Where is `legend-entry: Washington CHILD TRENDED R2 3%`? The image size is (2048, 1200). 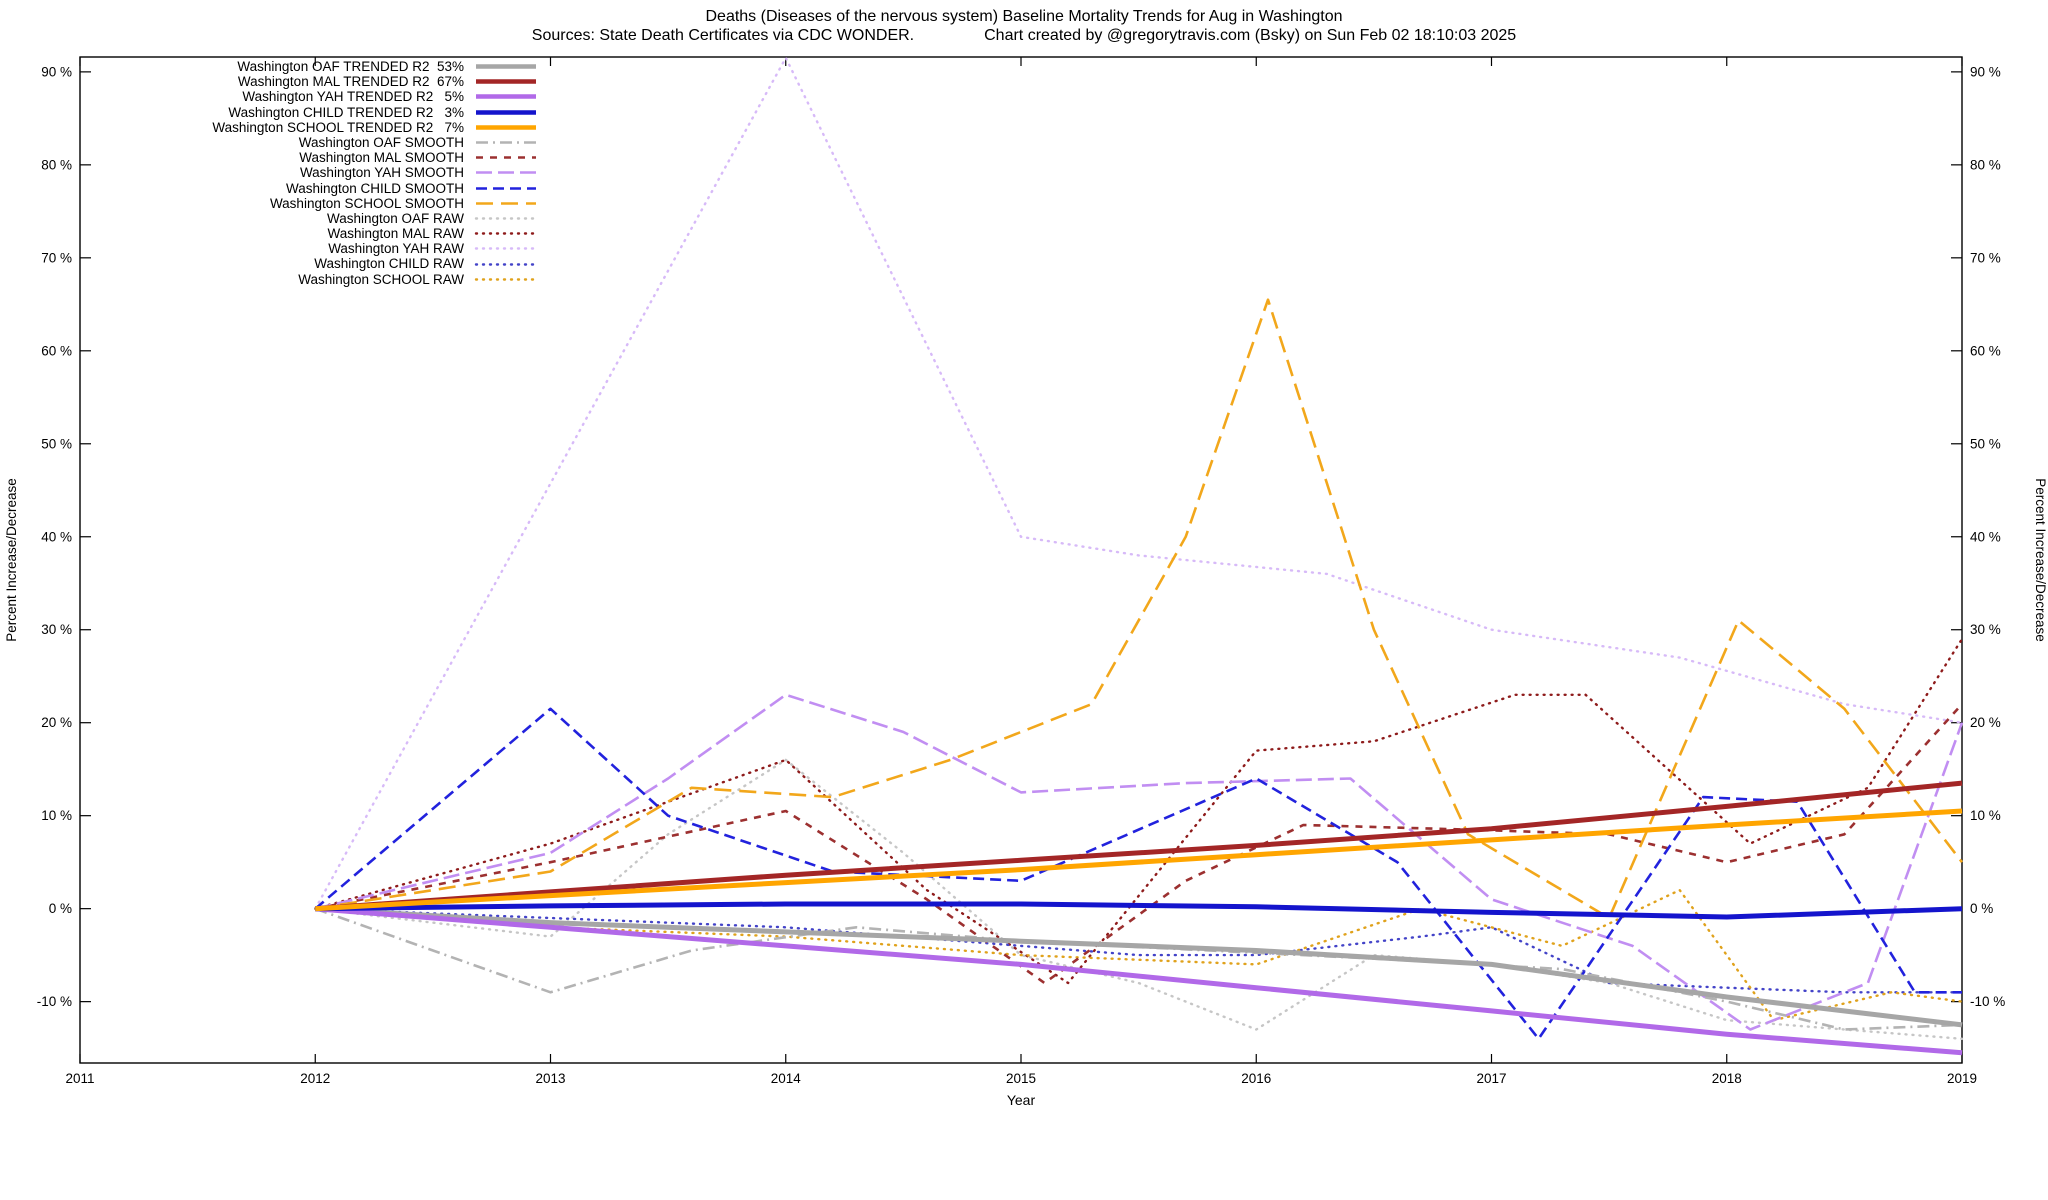 legend-entry: Washington CHILD TRENDED R2 3% is located at coordinates (269, 112).